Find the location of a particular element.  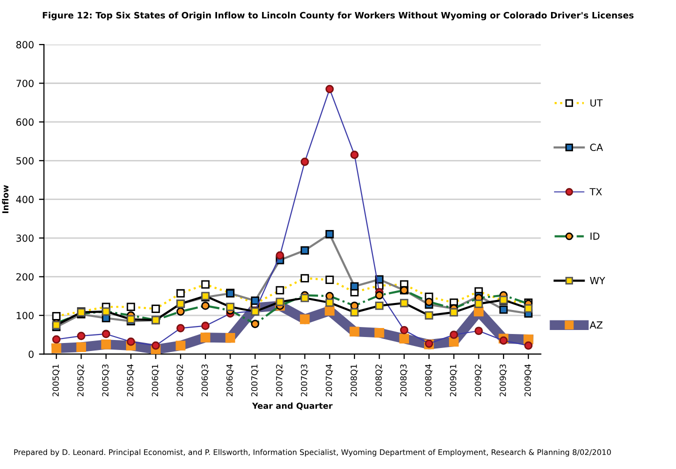

x-tick-label: 2009Q4 is located at coordinates (528, 380).